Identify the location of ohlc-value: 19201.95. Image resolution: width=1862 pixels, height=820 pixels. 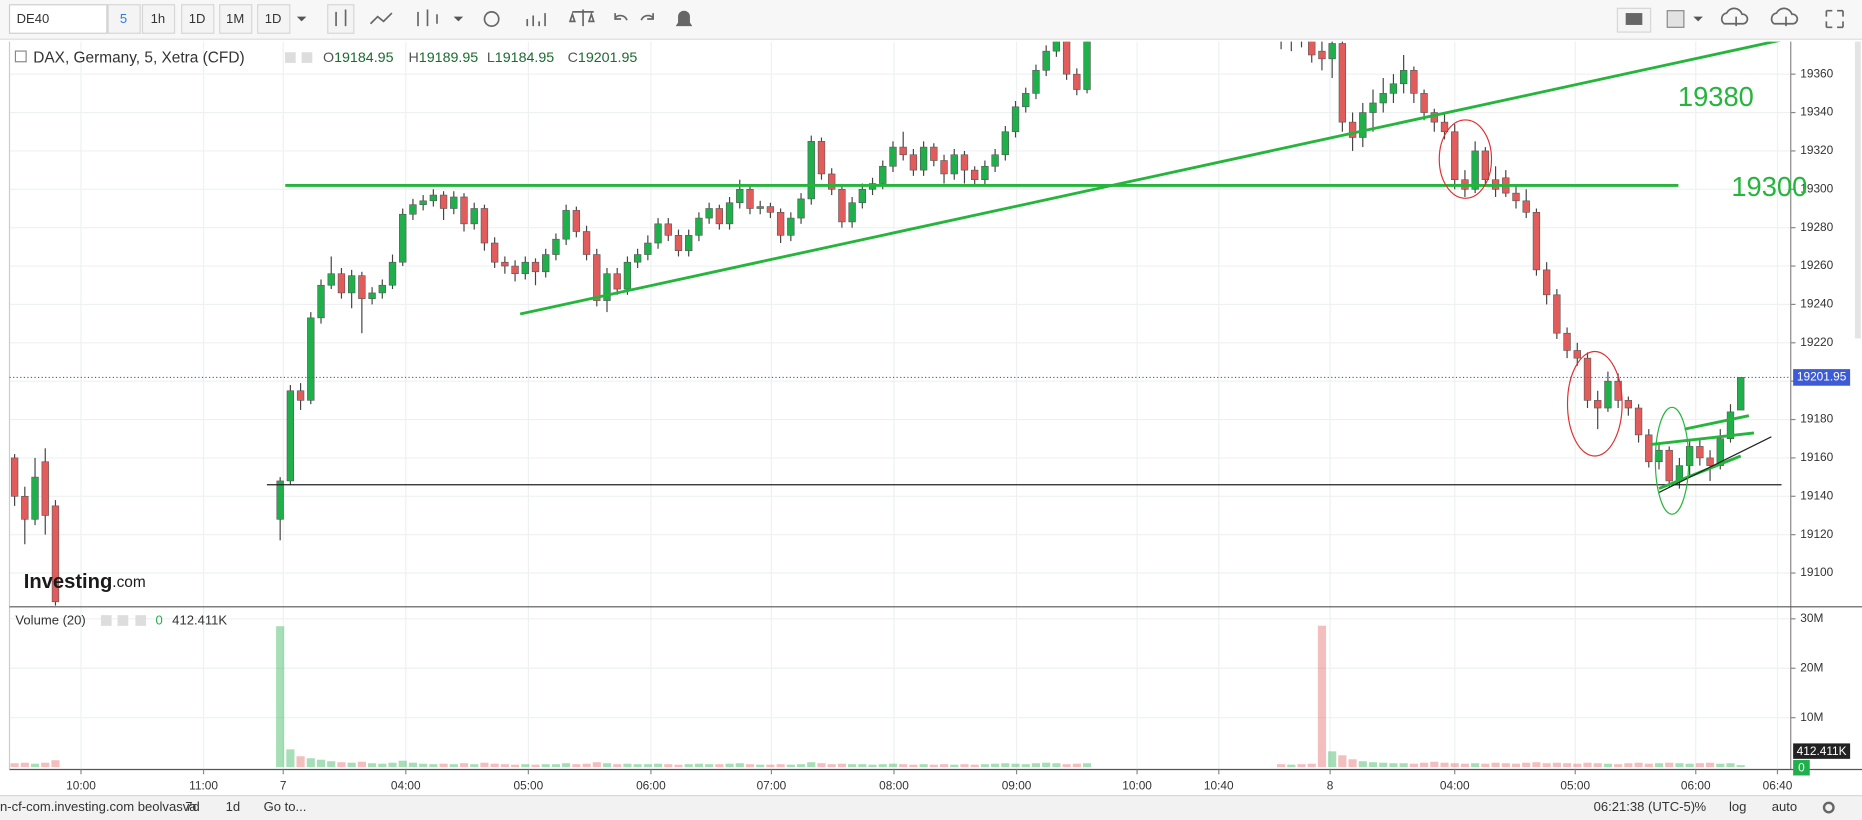
(608, 58).